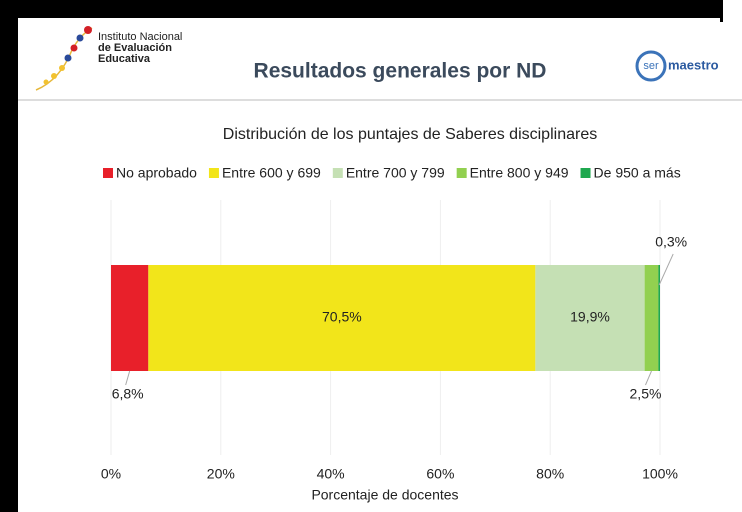  I want to click on legend-label: Entre 600 y 699, so click(271, 173).